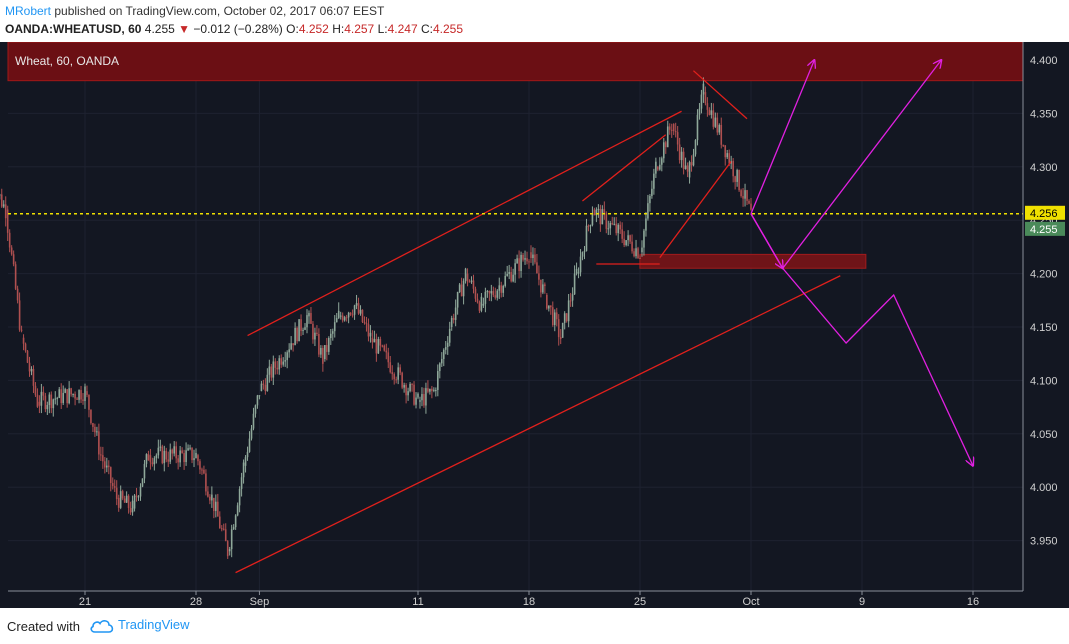 The image size is (1069, 644). Describe the element at coordinates (73, 29) in the screenshot. I see `symbol-label: OANDA:WHEATUSD, 60` at that location.